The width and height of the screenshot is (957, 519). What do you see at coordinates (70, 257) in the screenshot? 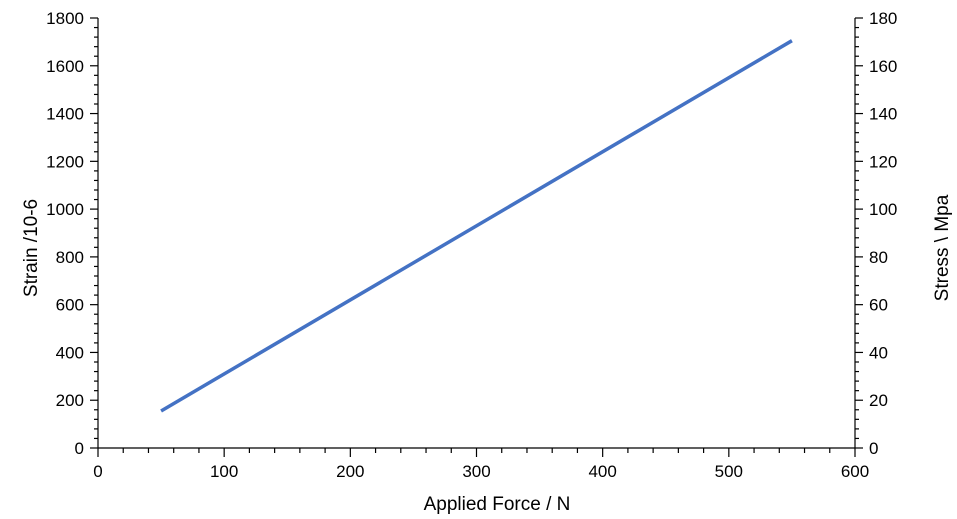
I see `y-left-tick-label: 800` at bounding box center [70, 257].